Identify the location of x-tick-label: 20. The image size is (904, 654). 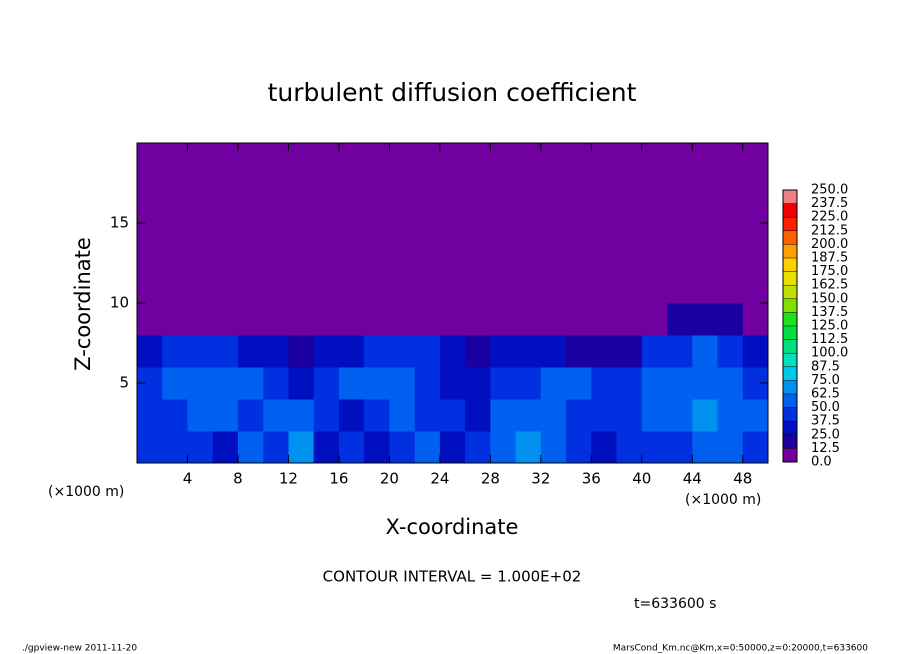
(389, 479).